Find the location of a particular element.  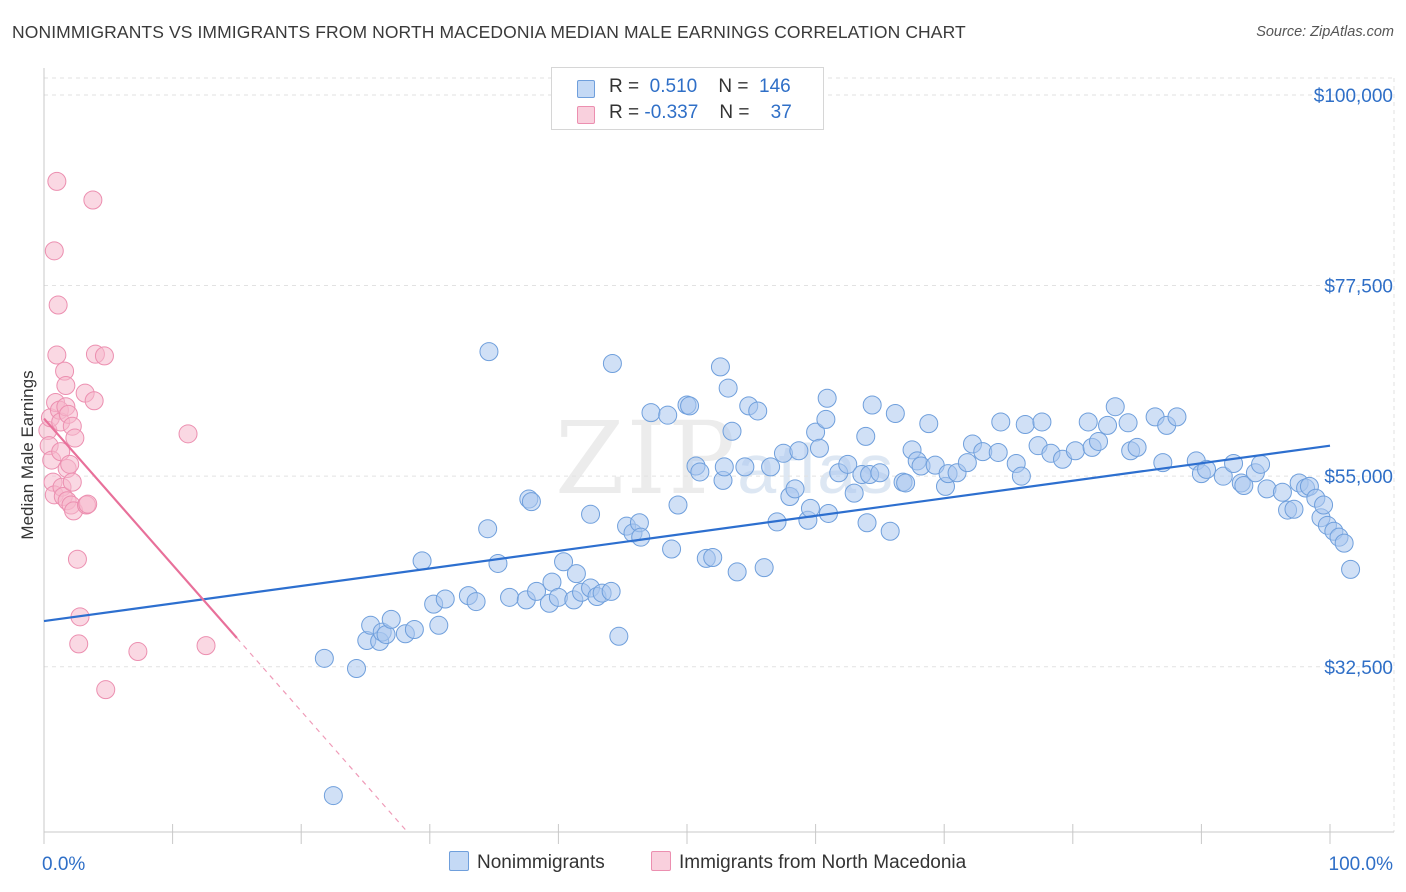

legend-r-value: 0.510 is located at coordinates (673, 86).